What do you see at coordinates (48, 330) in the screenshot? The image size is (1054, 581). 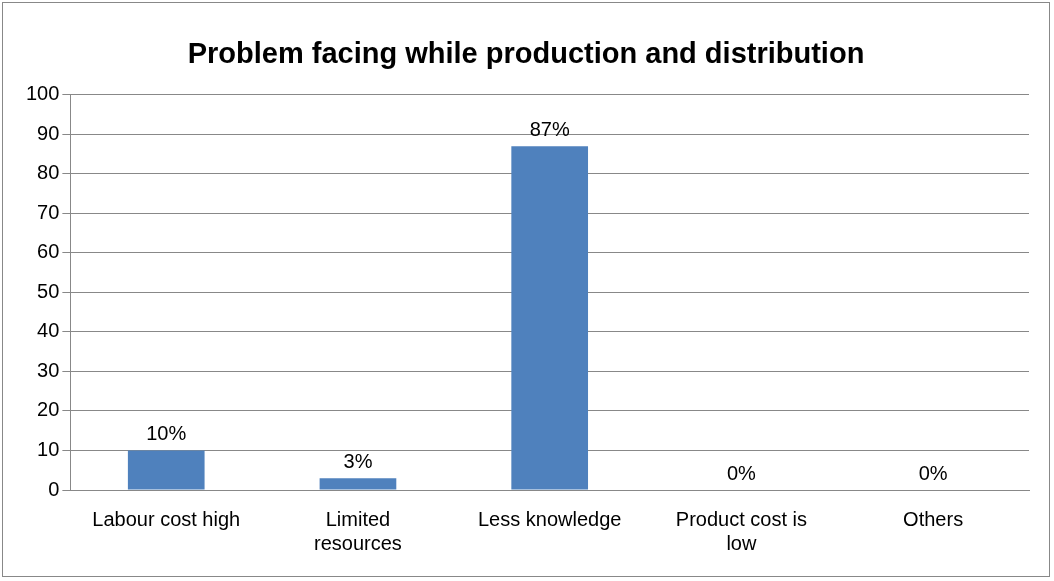 I see `y-tick-label: 40` at bounding box center [48, 330].